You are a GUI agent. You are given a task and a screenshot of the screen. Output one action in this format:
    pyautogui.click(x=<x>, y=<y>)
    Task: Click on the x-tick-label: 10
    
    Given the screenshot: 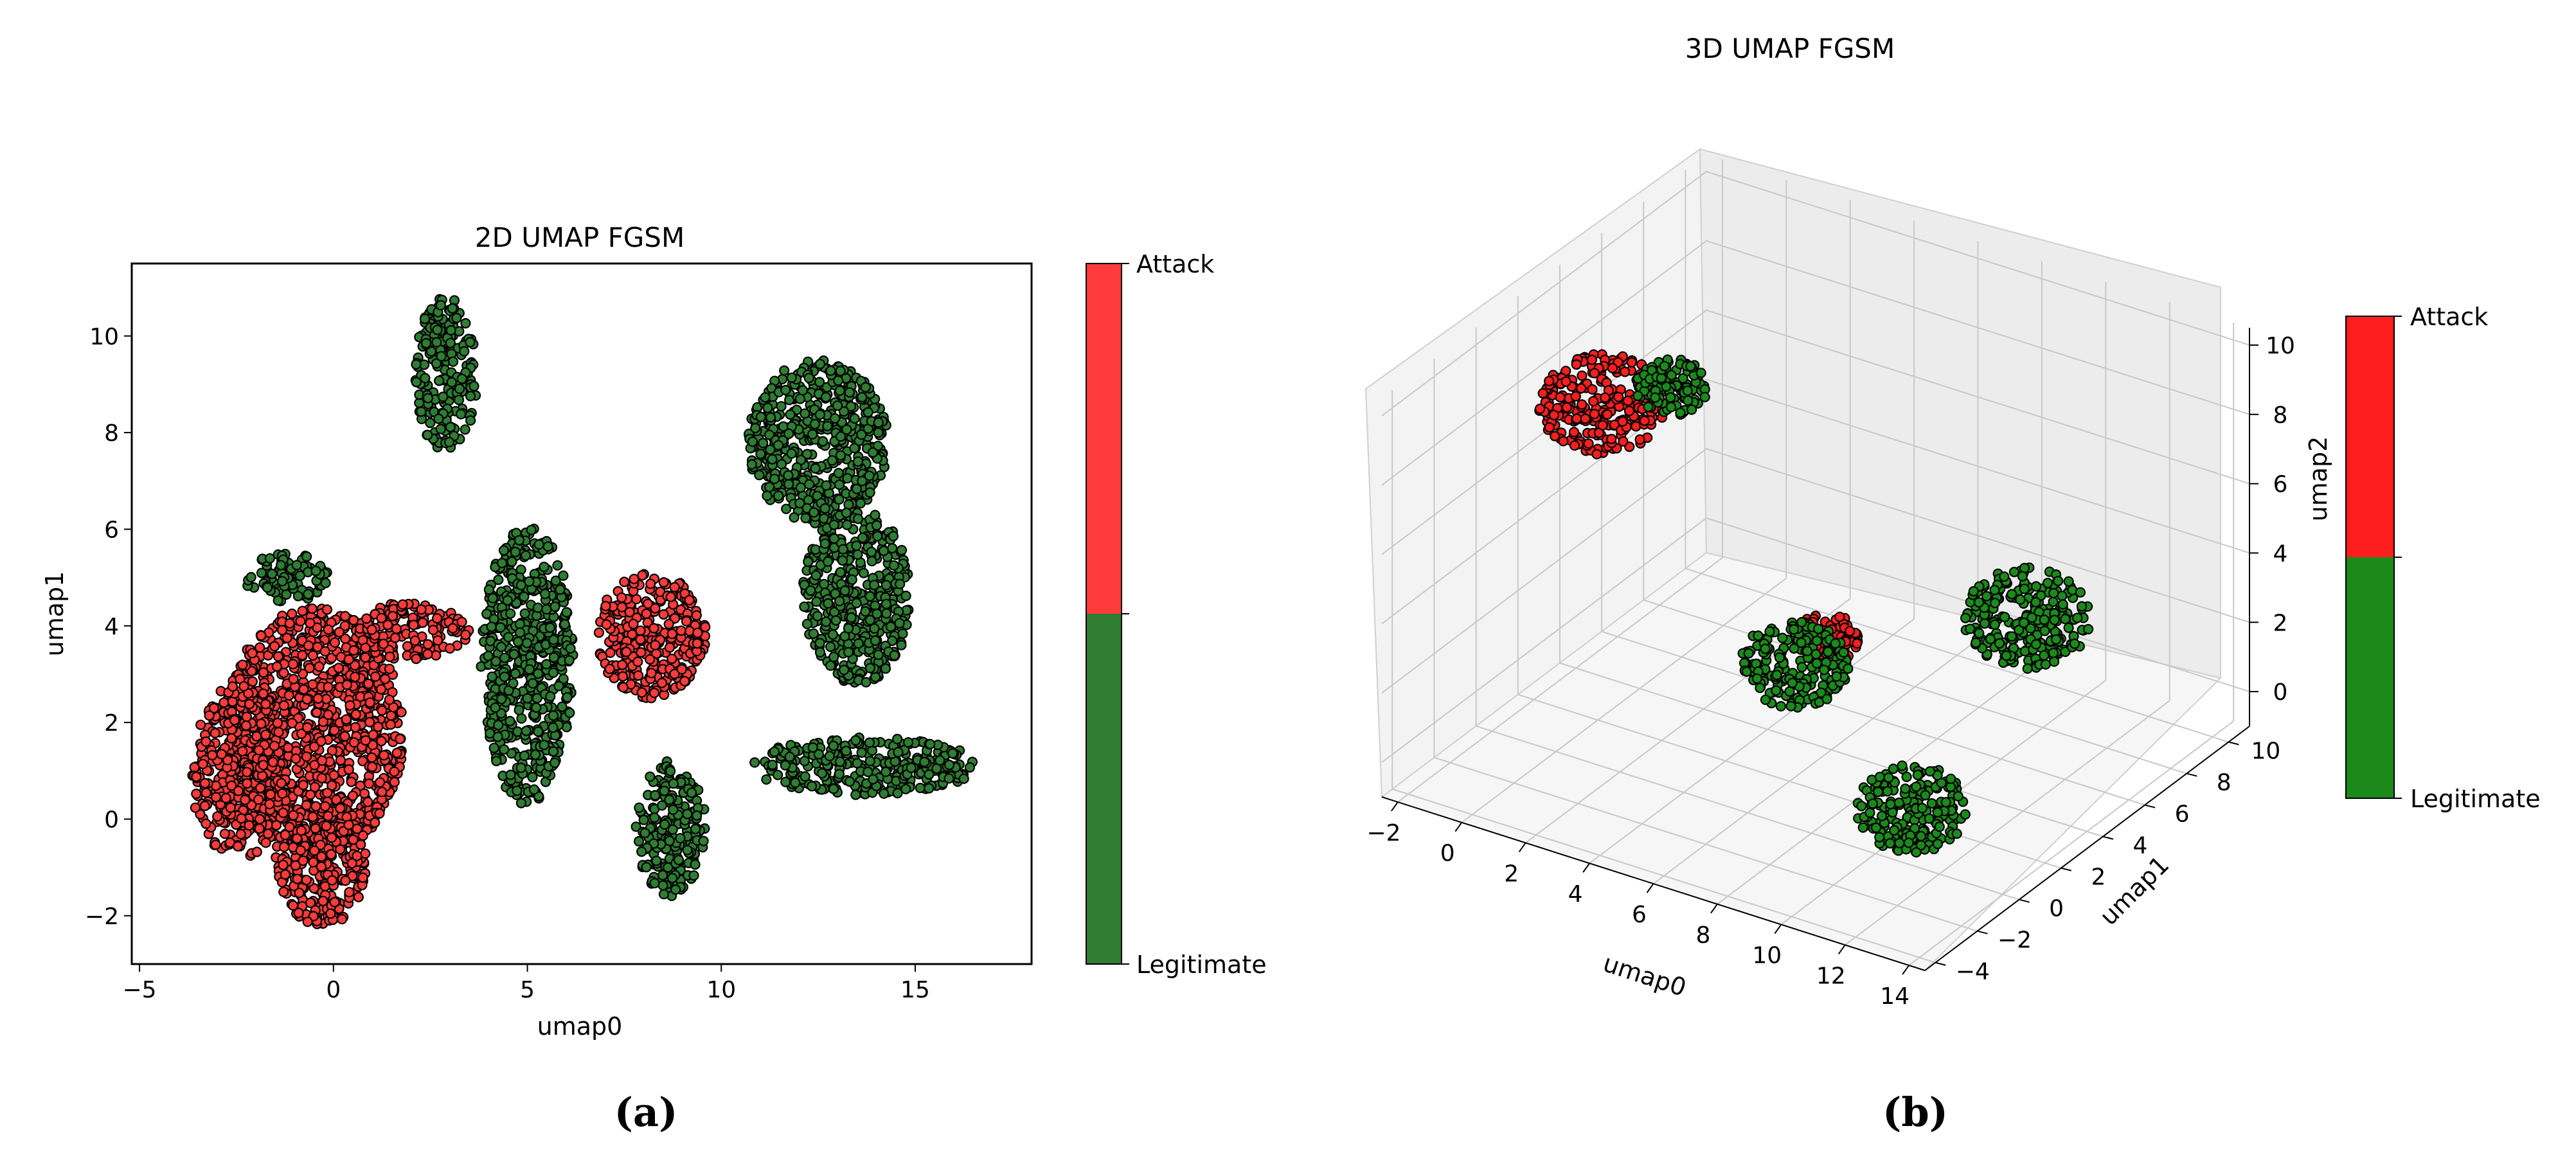 What is the action you would take?
    pyautogui.click(x=721, y=990)
    